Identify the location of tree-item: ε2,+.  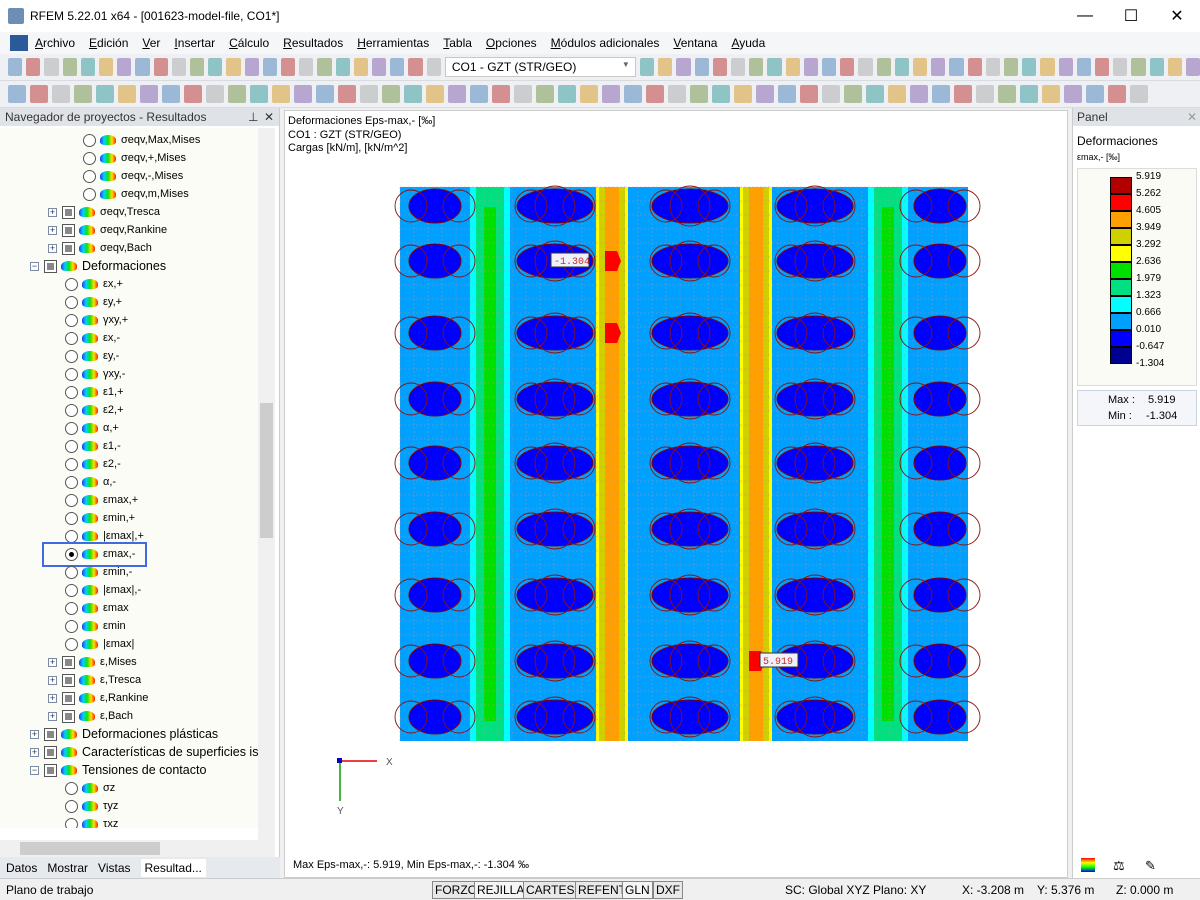
(94, 410).